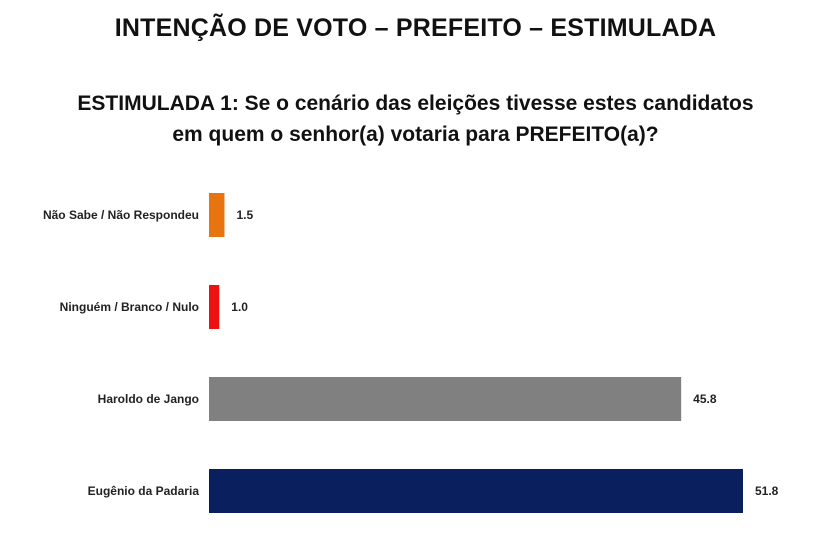 The height and width of the screenshot is (537, 831). What do you see at coordinates (244, 215) in the screenshot?
I see `value-label-0: 1.5` at bounding box center [244, 215].